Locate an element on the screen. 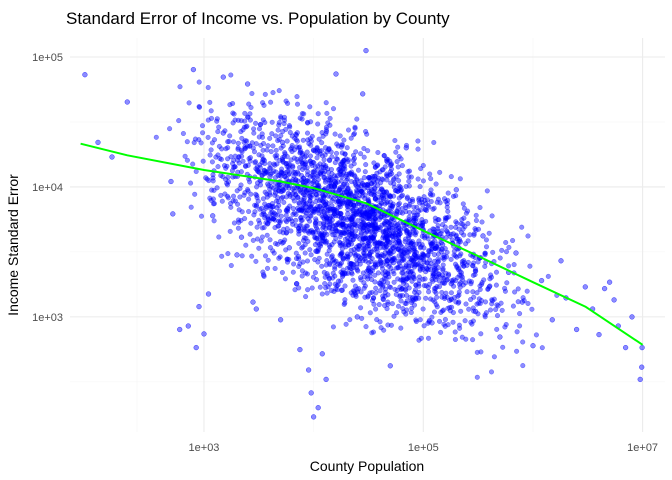 This screenshot has height=480, width=672. y-tick-label: 1e+05 is located at coordinates (47, 58).